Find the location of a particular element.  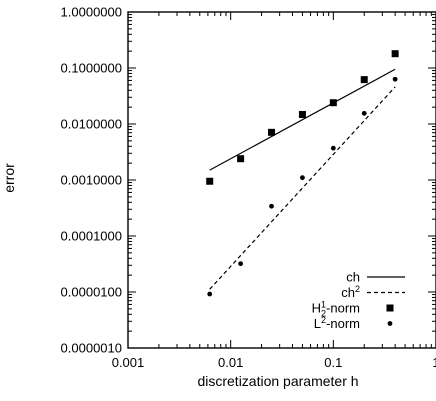

legend-label-0: H21-norm is located at coordinates (336, 309).